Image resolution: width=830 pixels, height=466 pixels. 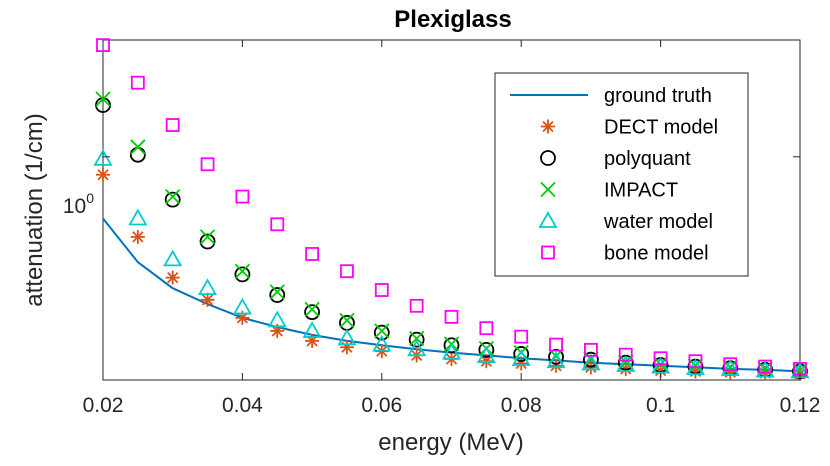 I want to click on legend-item-water-model: water model, so click(x=625, y=222).